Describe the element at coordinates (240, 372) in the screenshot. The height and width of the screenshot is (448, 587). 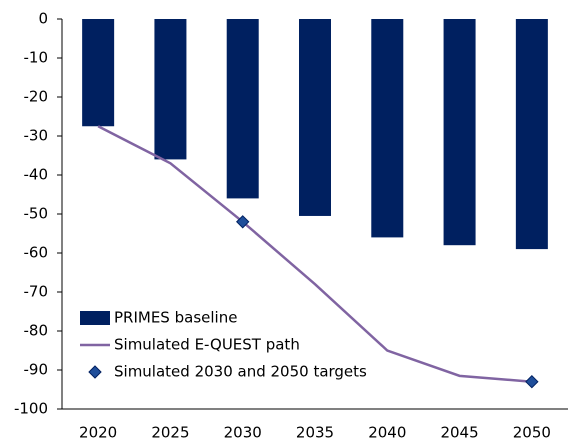
I see `legend-label: Simulated 2030 and 2050 targets` at that location.